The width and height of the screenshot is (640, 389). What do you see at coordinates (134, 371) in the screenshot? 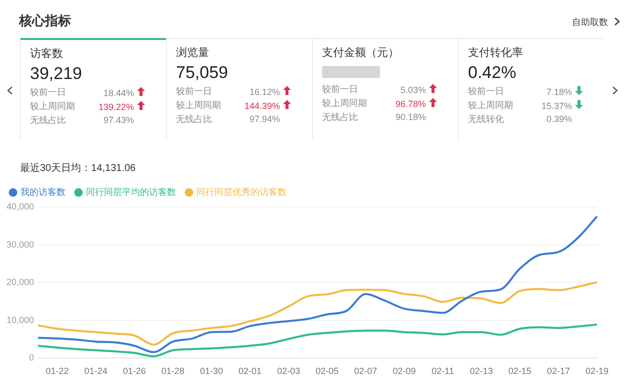
I see `x-tick-label: 01-26` at bounding box center [134, 371].